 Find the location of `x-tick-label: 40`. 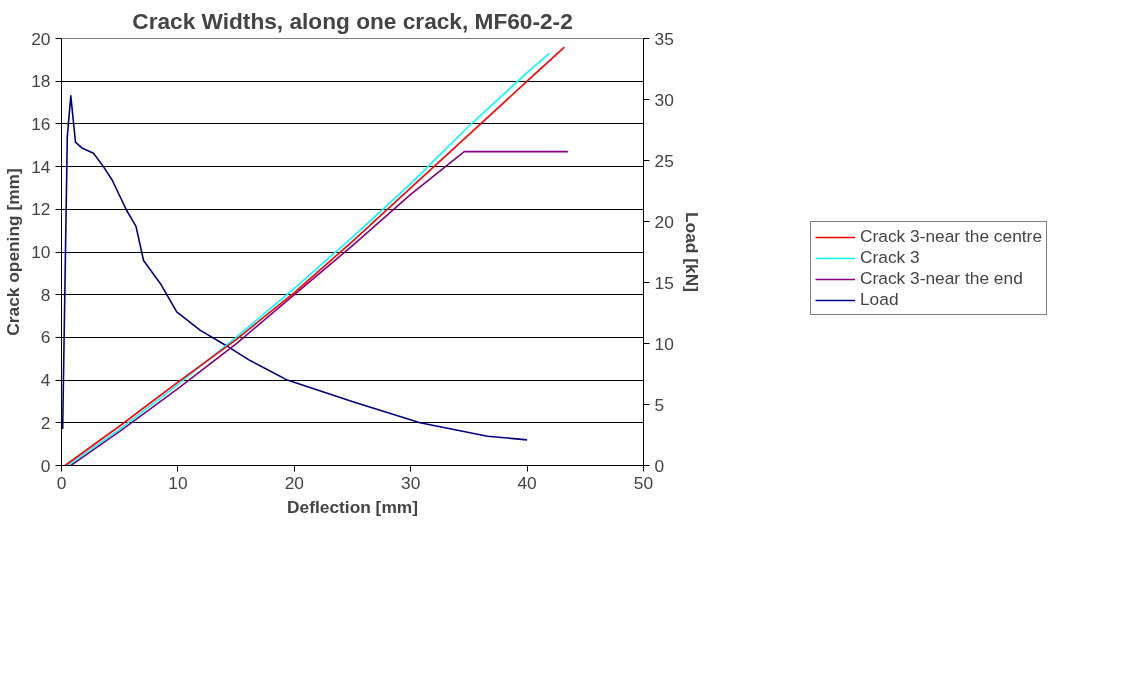

x-tick-label: 40 is located at coordinates (527, 482).